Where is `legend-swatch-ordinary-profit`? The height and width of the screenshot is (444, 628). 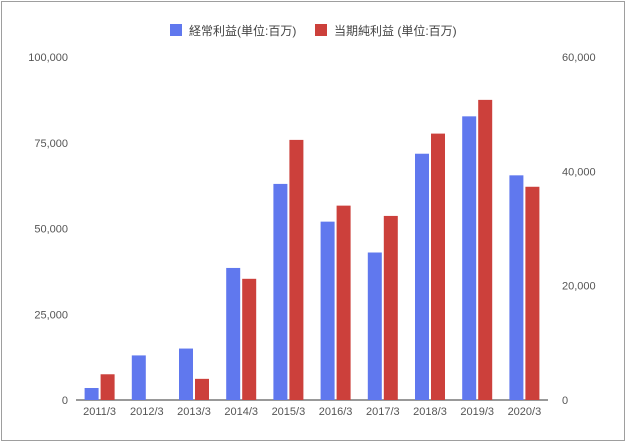 legend-swatch-ordinary-profit is located at coordinates (176, 30).